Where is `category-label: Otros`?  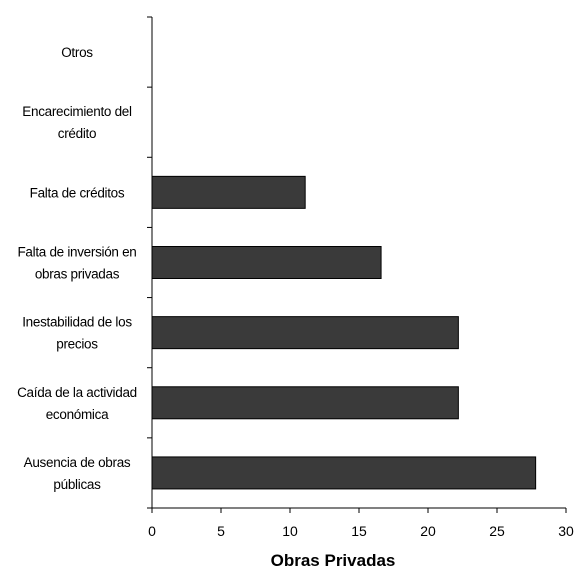
category-label: Otros is located at coordinates (77, 52).